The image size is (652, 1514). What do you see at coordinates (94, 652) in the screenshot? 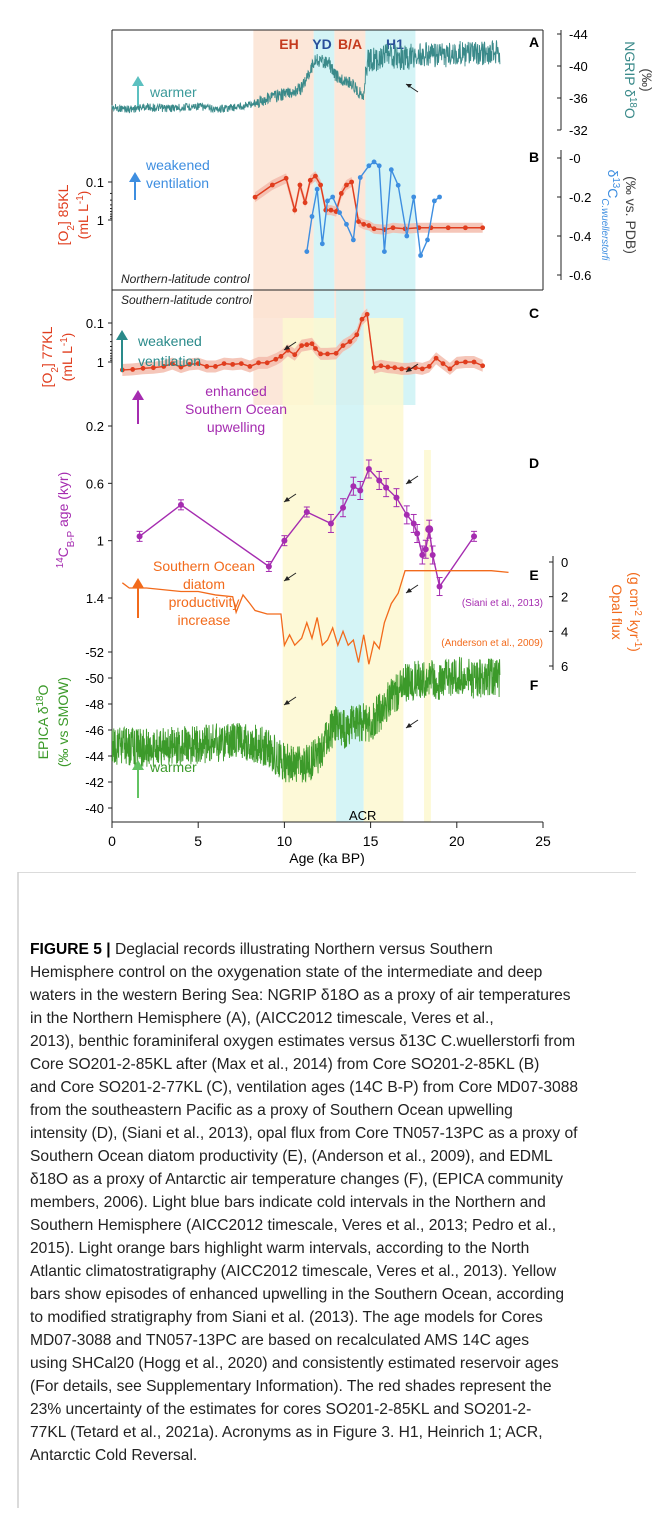
I see `axis-f-tick-label: -52` at bounding box center [94, 652].